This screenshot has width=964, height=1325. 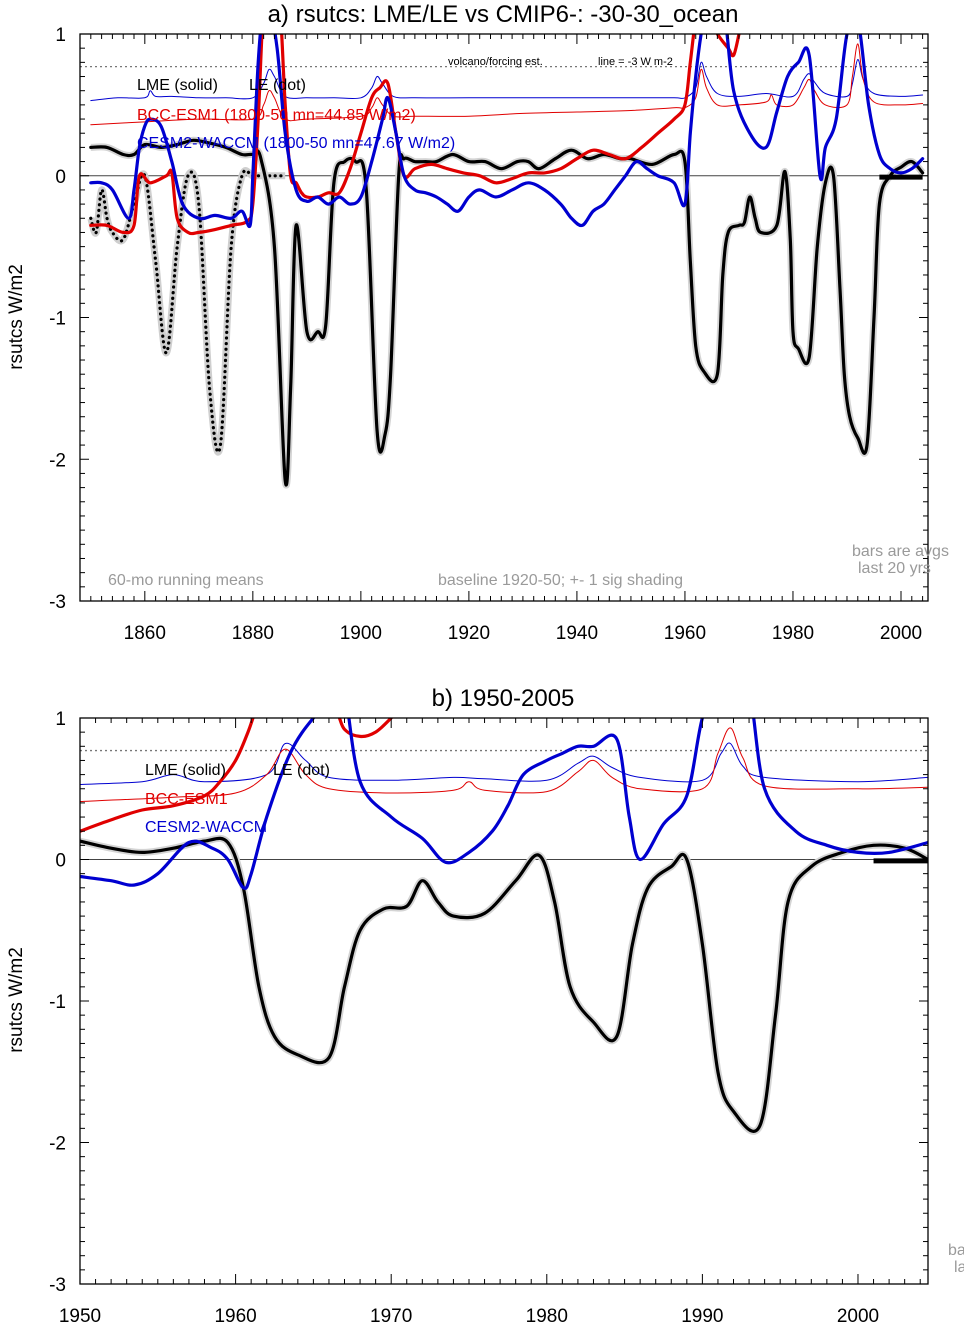 I want to click on panel-a-y-tick-label: 1, so click(x=60, y=35).